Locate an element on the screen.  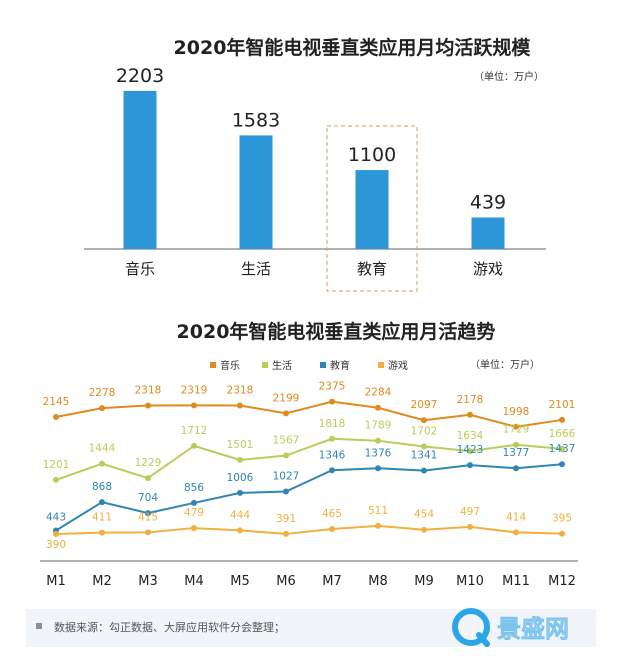
data-label: 444 is located at coordinates (240, 515).